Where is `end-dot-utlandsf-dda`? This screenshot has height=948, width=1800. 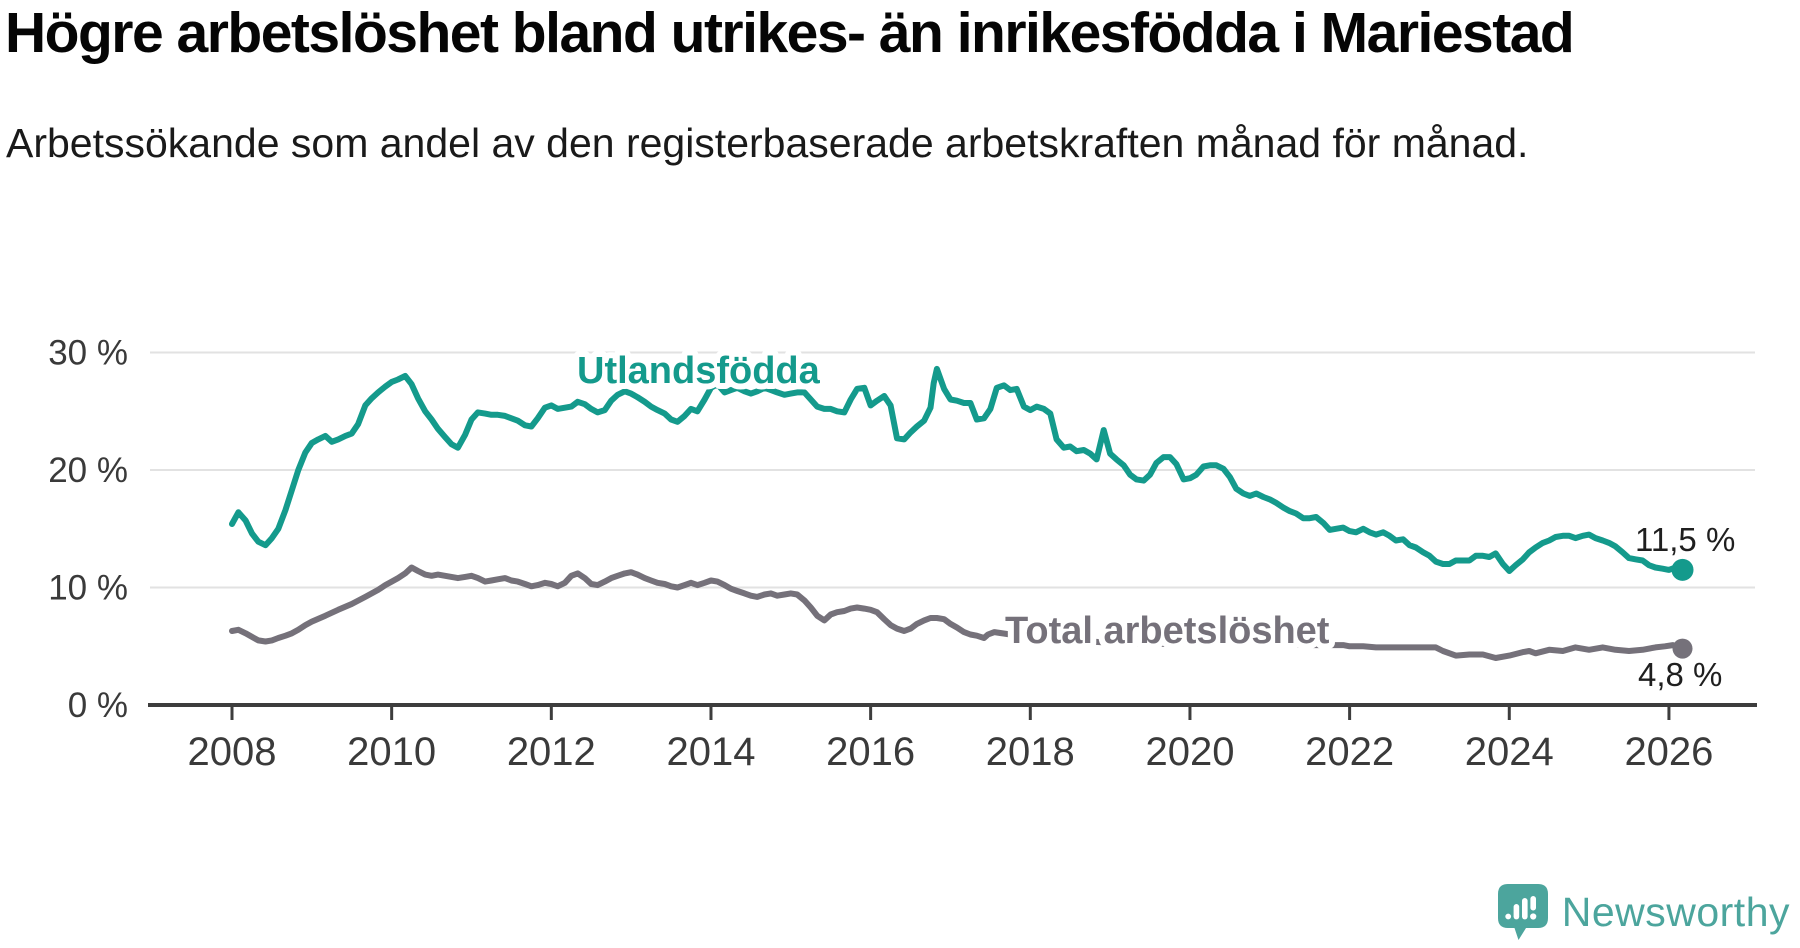
end-dot-utlandsf-dda is located at coordinates (1682, 569).